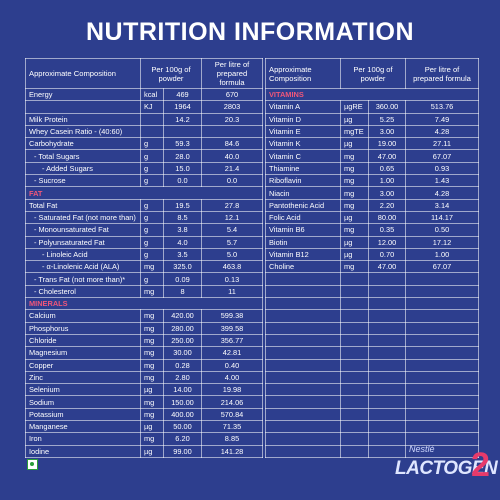 The width and height of the screenshot is (500, 500). What do you see at coordinates (152, 107) in the screenshot?
I see `unit: KJ` at bounding box center [152, 107].